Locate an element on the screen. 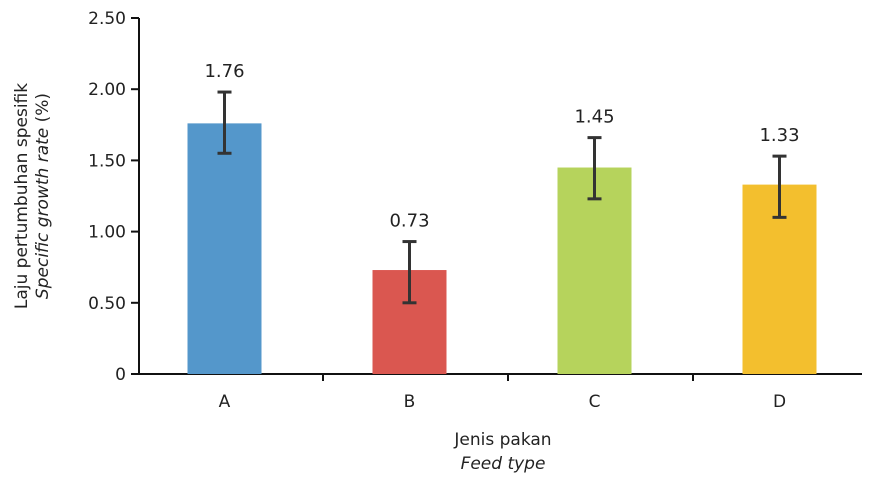  x-tick-label-b: B is located at coordinates (410, 402).